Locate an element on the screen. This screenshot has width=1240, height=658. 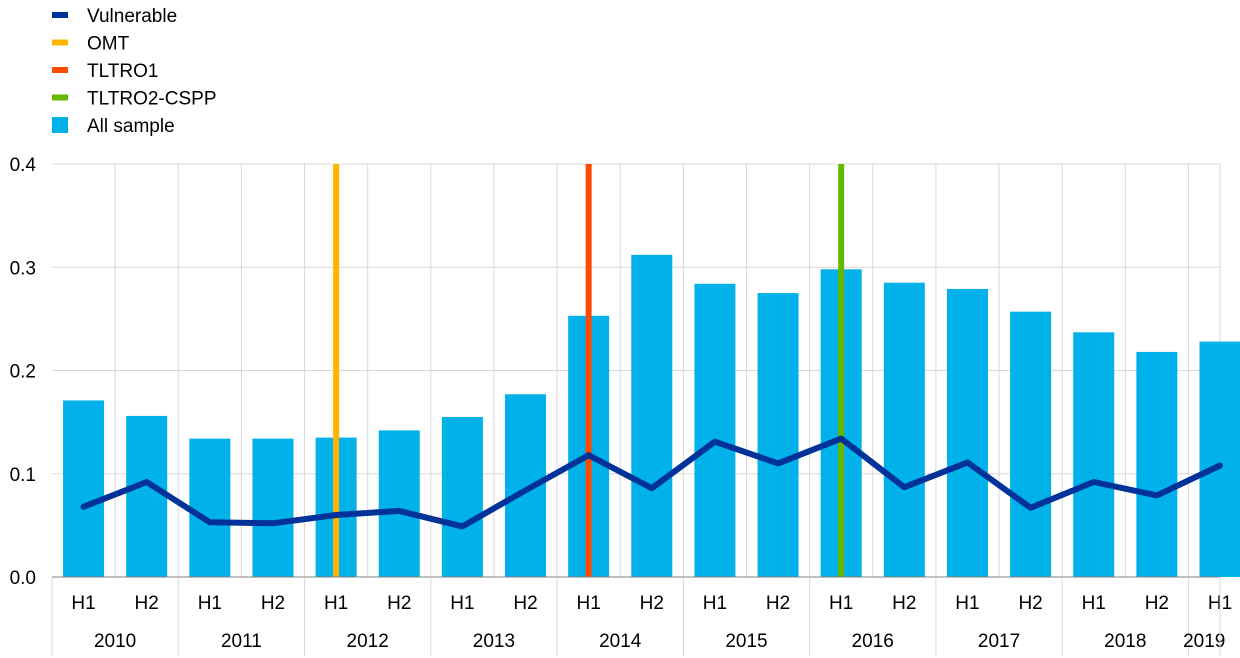
year-label: 2013 is located at coordinates (494, 641).